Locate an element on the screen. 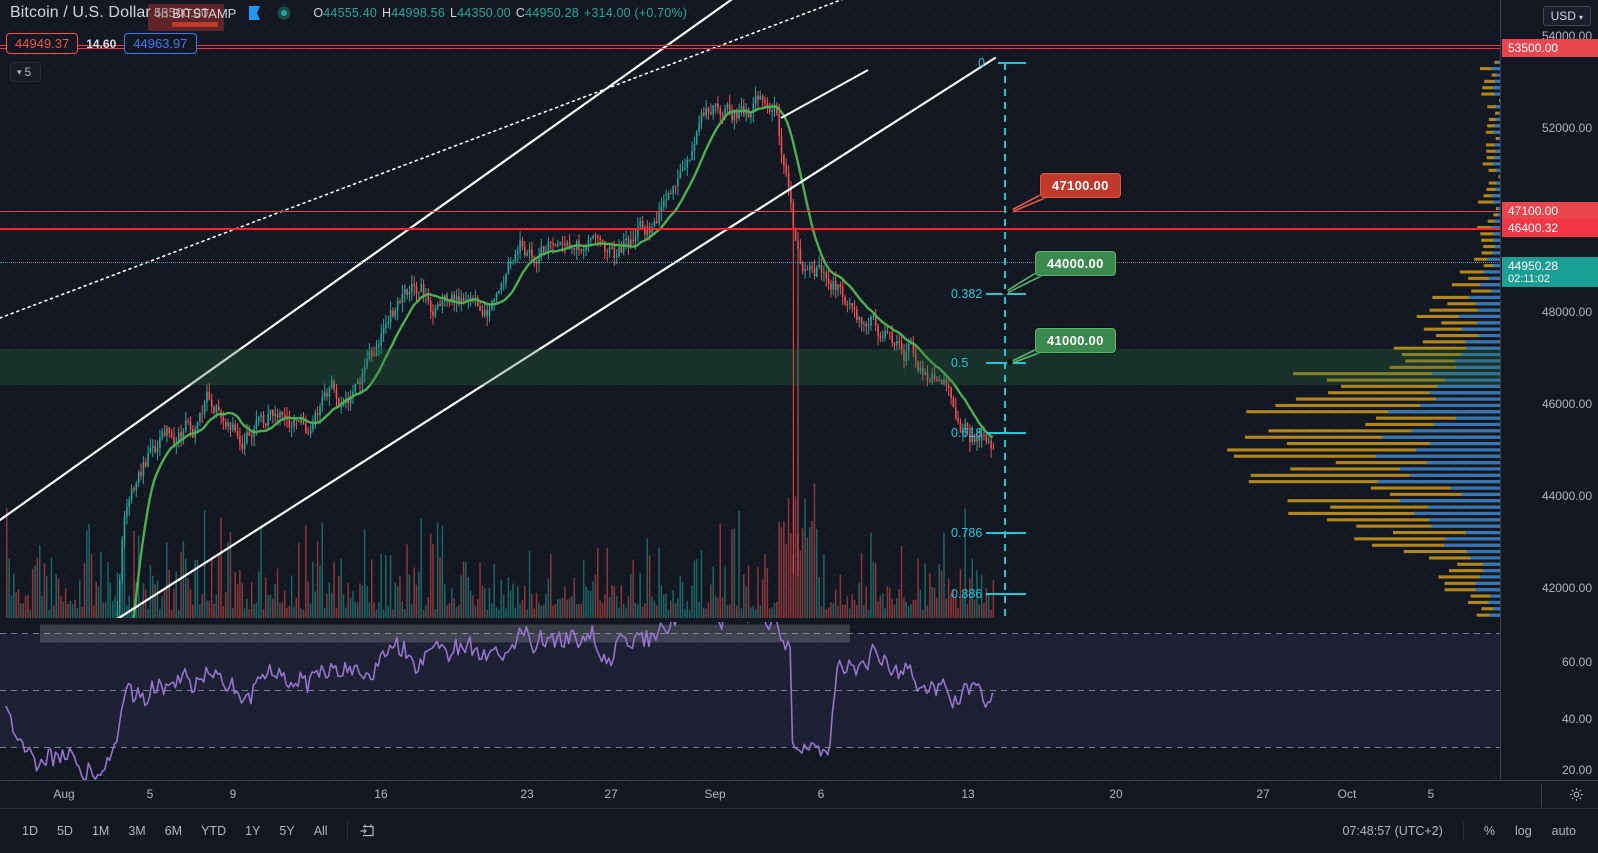  alert-count-chip: ▾ 5 is located at coordinates (26, 72).